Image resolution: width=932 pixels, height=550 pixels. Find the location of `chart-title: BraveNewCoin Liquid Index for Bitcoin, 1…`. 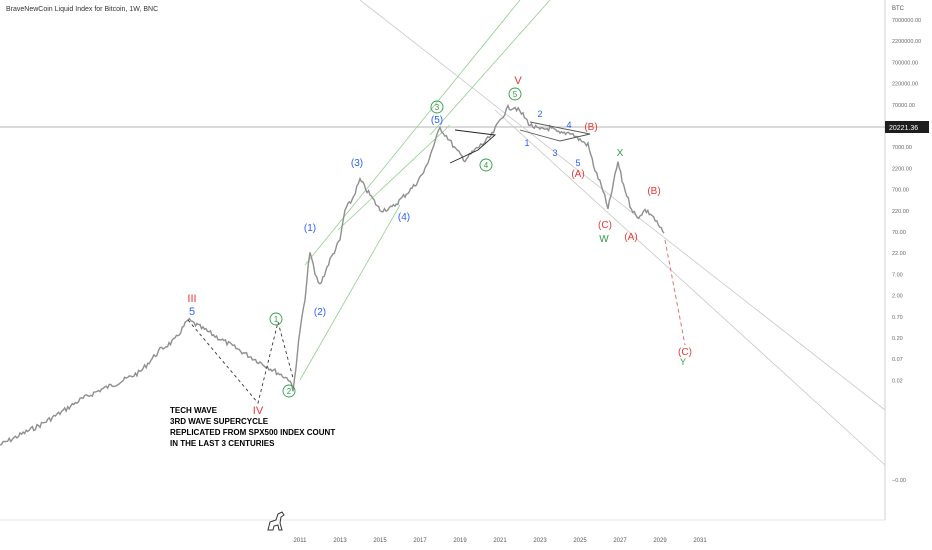

chart-title: BraveNewCoin Liquid Index for Bitcoin, 1… is located at coordinates (82, 9).